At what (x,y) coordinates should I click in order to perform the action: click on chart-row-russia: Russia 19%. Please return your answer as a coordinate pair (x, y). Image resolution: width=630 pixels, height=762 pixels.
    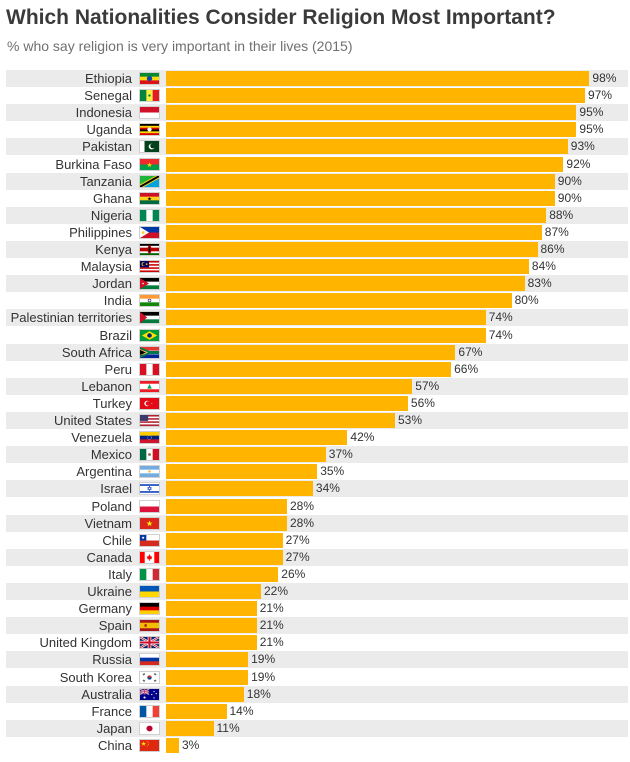
    Looking at the image, I should click on (317, 660).